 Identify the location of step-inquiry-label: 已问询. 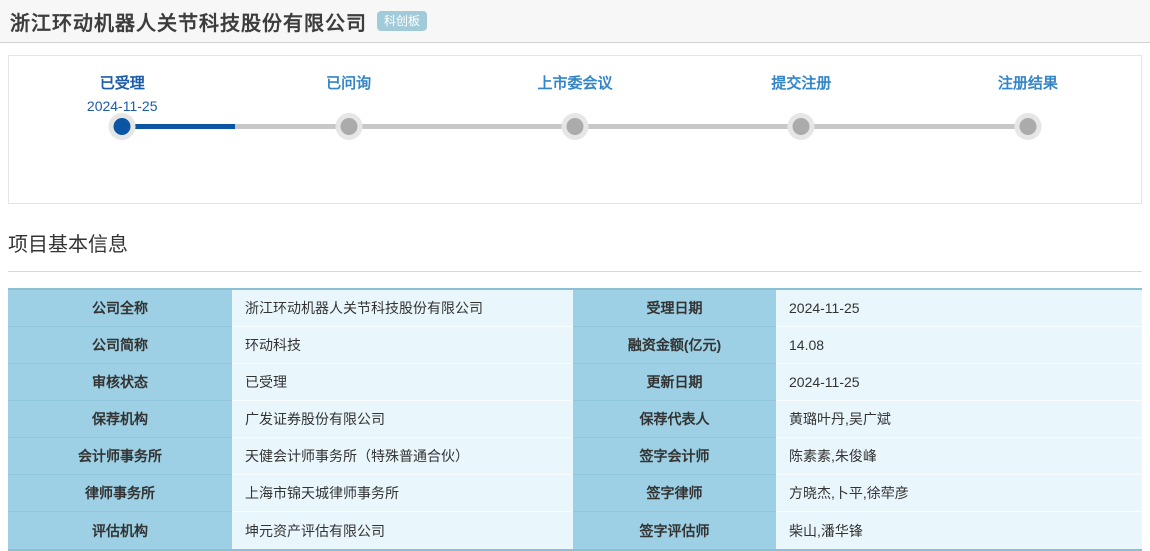
(349, 83).